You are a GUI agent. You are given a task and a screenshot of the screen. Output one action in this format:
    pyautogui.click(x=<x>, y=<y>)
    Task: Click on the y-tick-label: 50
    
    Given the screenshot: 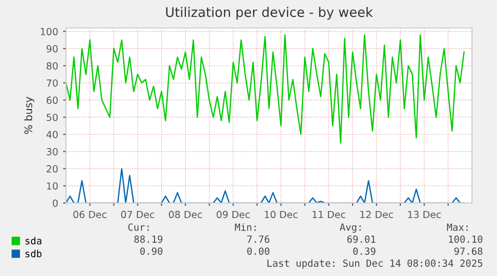 What is the action you would take?
    pyautogui.click(x=52, y=118)
    